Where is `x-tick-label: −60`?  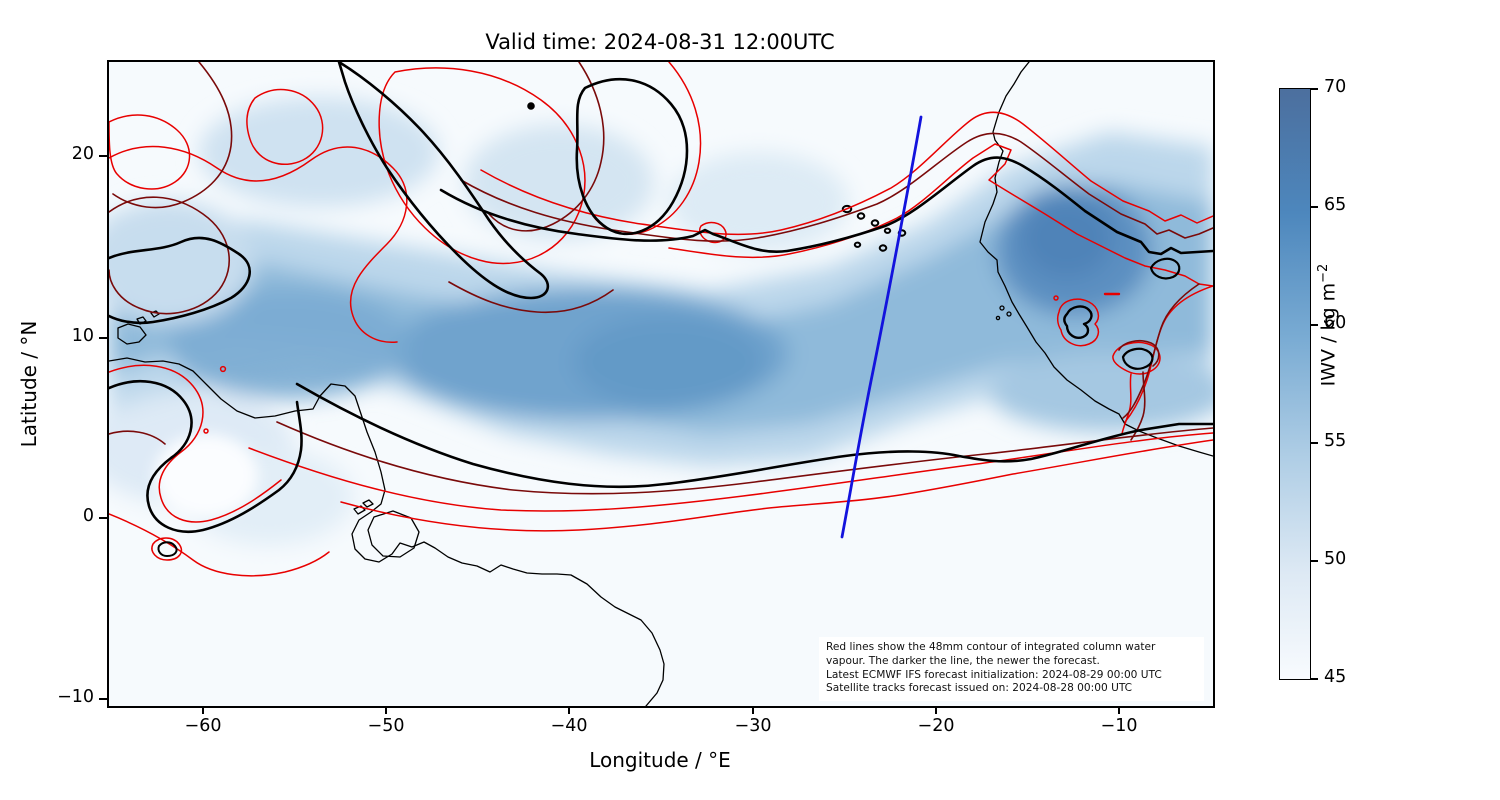
x-tick-label: −60 is located at coordinates (203, 726).